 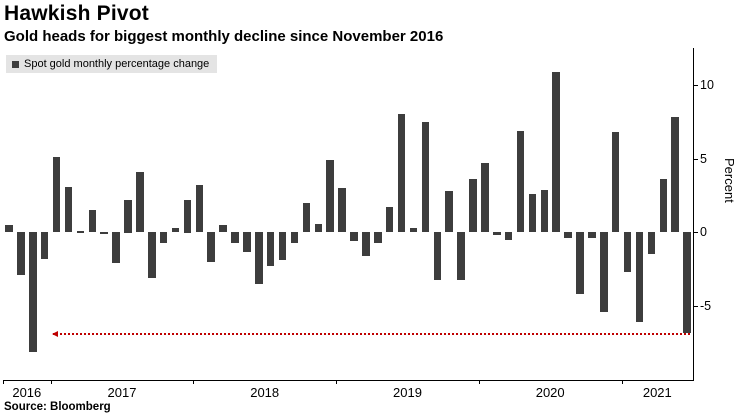 I want to click on source-note: Source: Bloomberg, so click(x=57, y=407).